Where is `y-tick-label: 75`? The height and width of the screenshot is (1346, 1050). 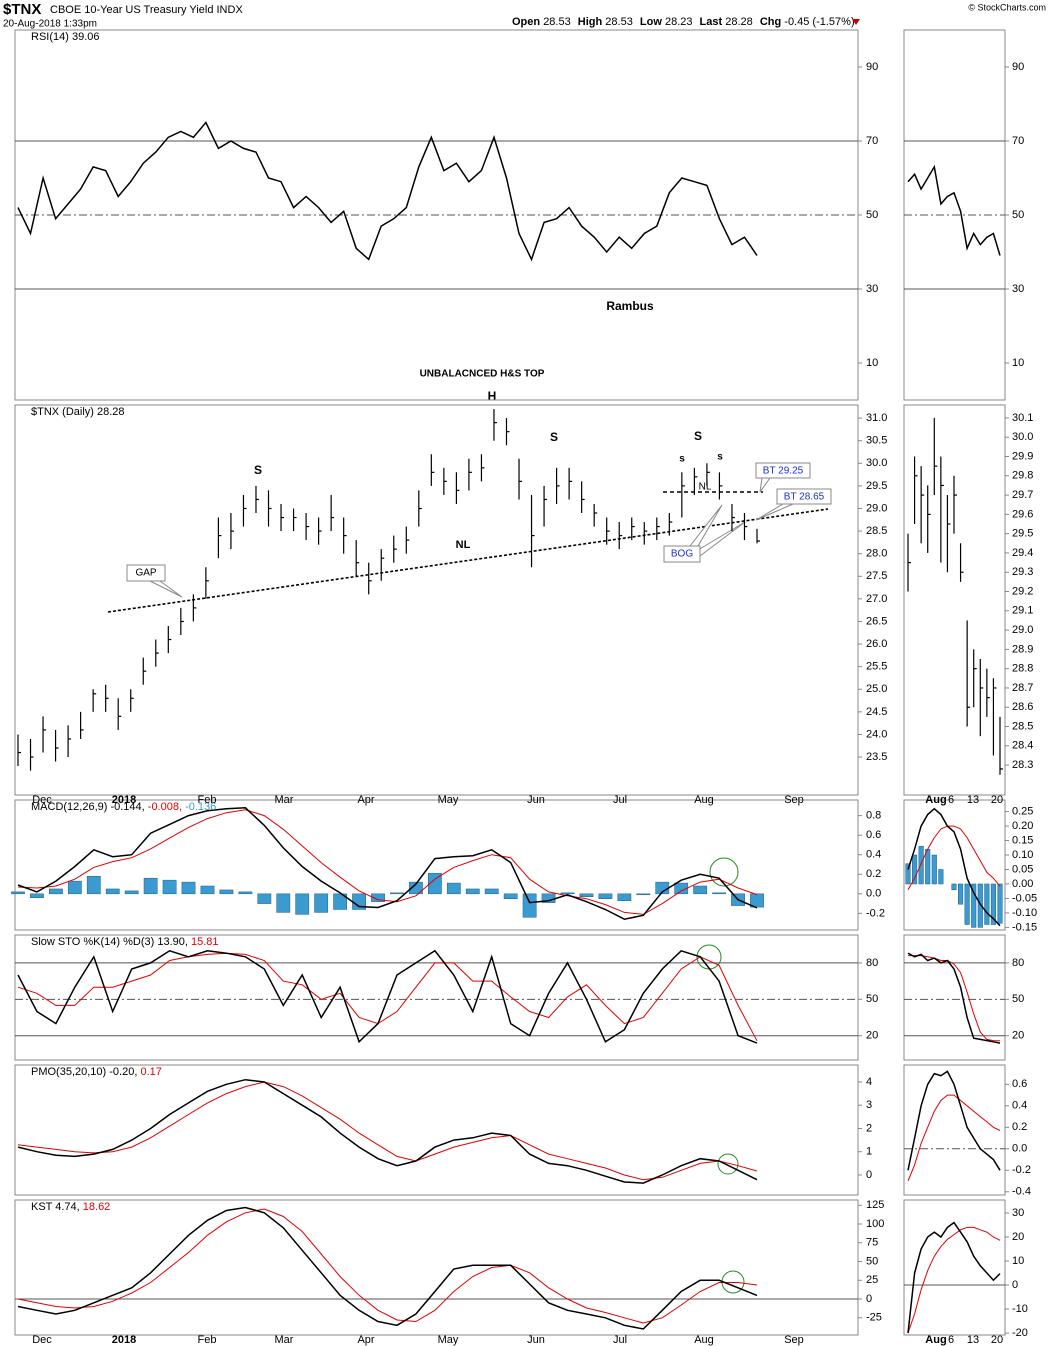
y-tick-label: 75 is located at coordinates (872, 1243).